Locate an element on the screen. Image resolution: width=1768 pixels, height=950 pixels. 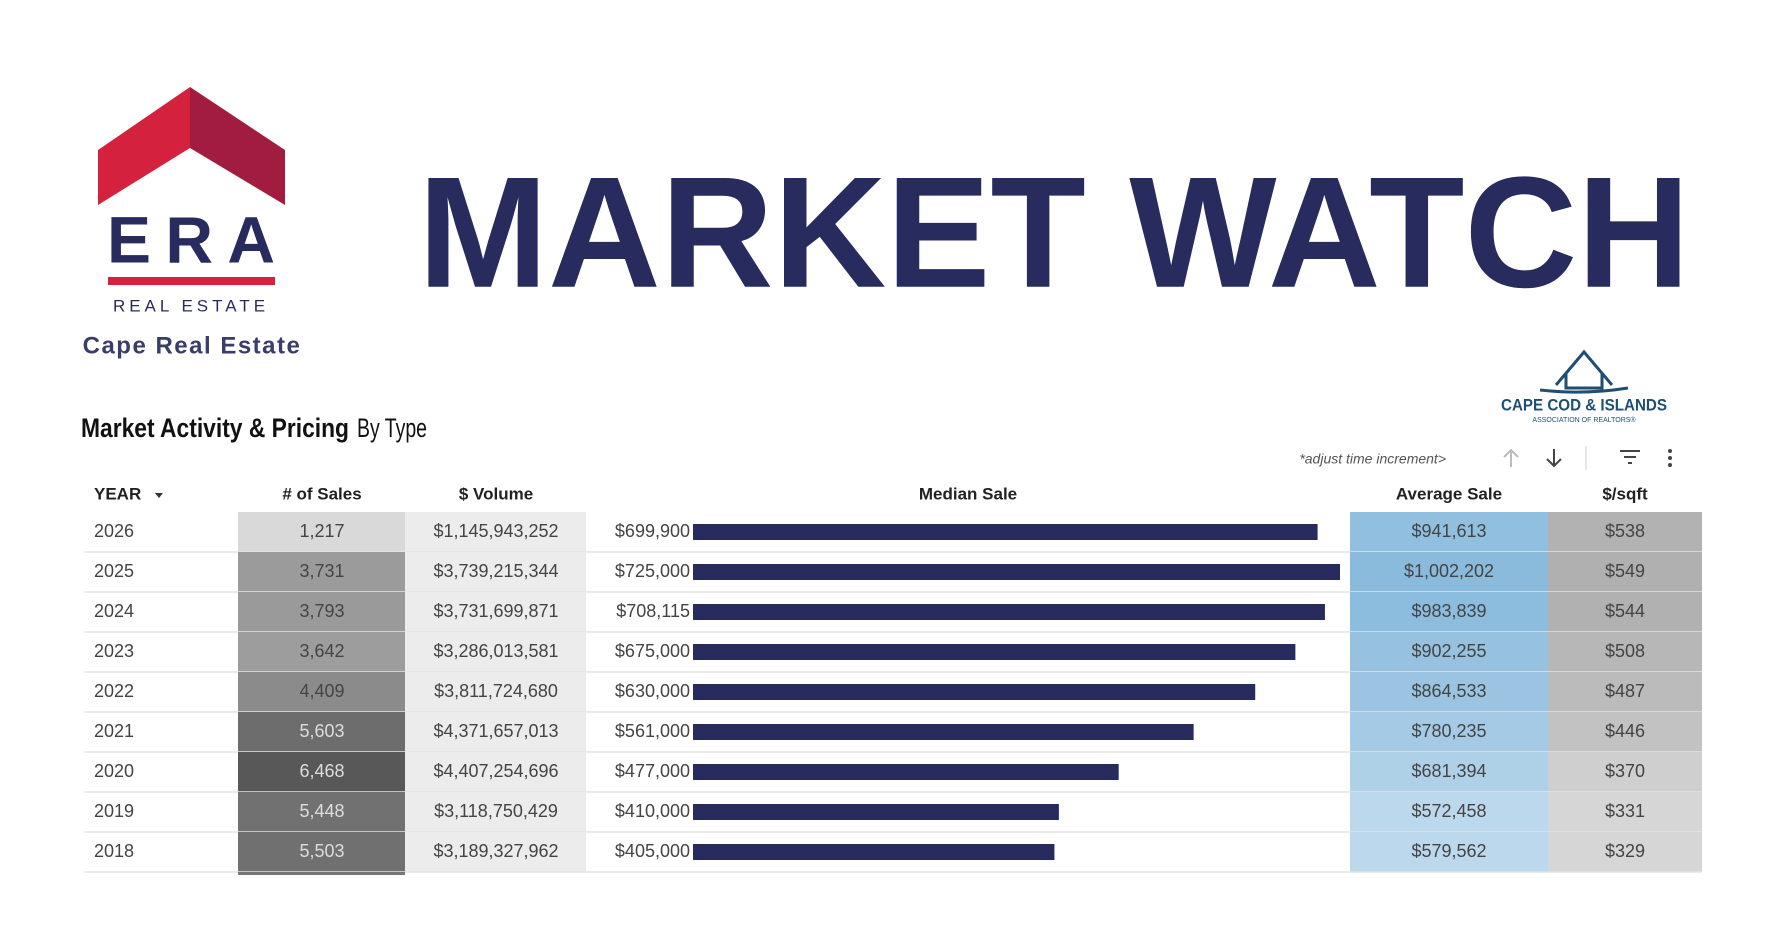
year-cell: 2022 is located at coordinates (114, 691).